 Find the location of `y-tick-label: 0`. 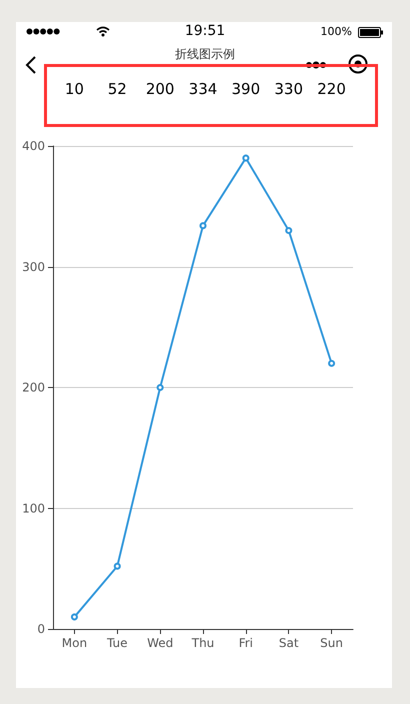

y-tick-label: 0 is located at coordinates (41, 629).